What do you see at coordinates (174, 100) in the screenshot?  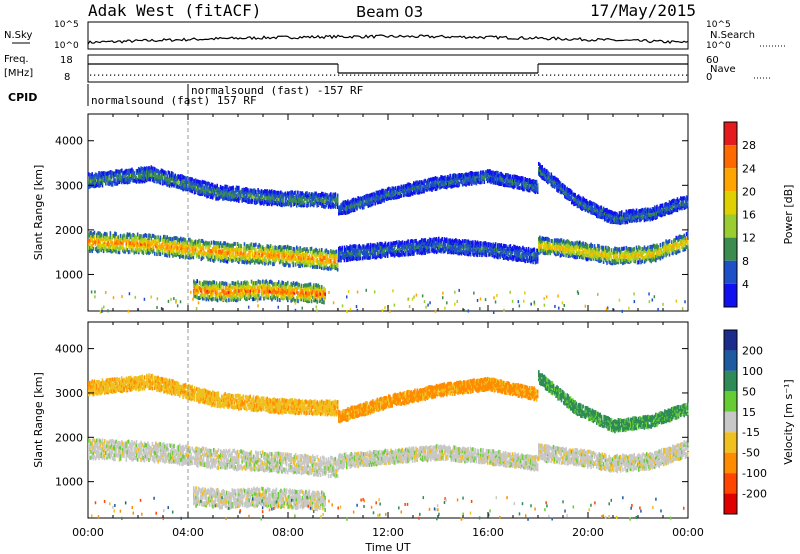 I see `cpid-segment-label-0: normalsound (fast) 157 RF` at bounding box center [174, 100].